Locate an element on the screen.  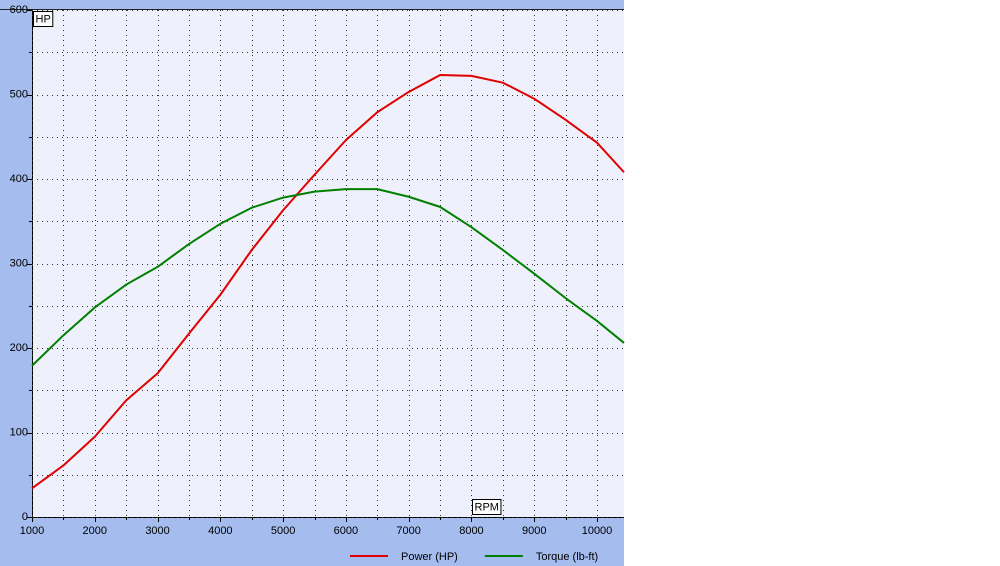
y-tick-label: 500 is located at coordinates (19, 94).